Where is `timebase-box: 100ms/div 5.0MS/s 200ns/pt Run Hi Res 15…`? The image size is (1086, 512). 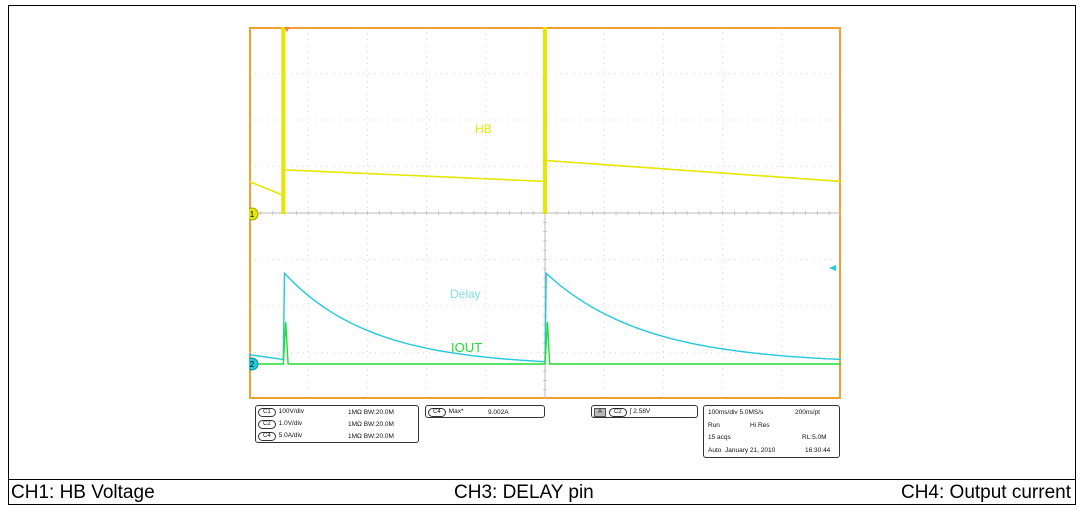
timebase-box: 100ms/div 5.0MS/s 200ns/pt Run Hi Res 15… is located at coordinates (771, 431).